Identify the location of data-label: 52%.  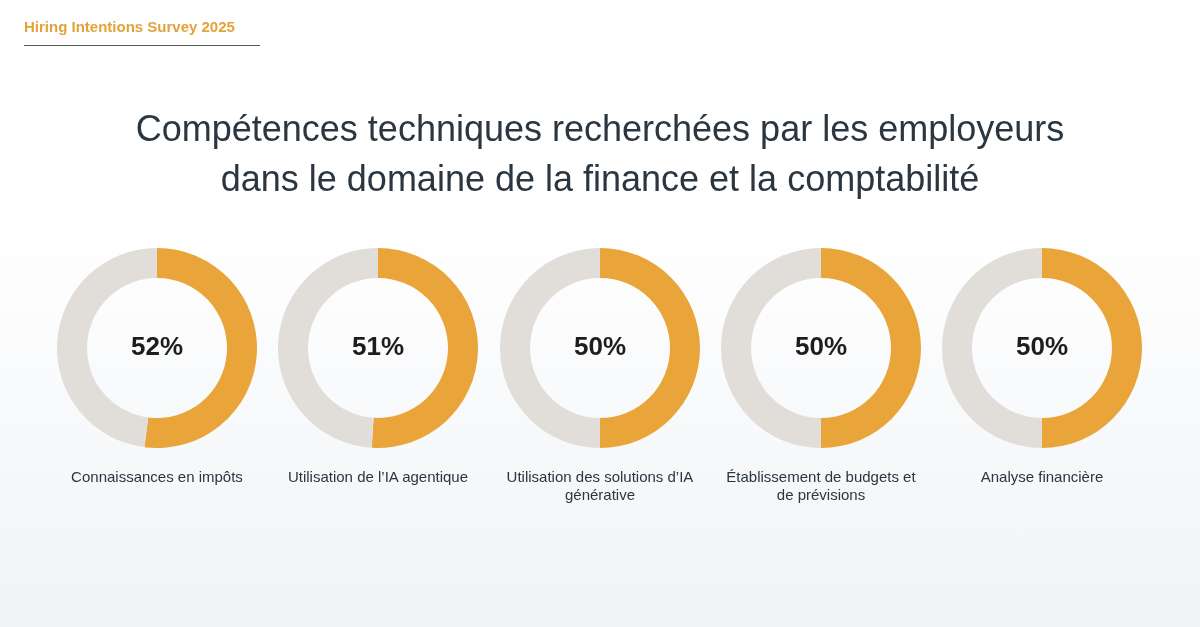
(157, 346).